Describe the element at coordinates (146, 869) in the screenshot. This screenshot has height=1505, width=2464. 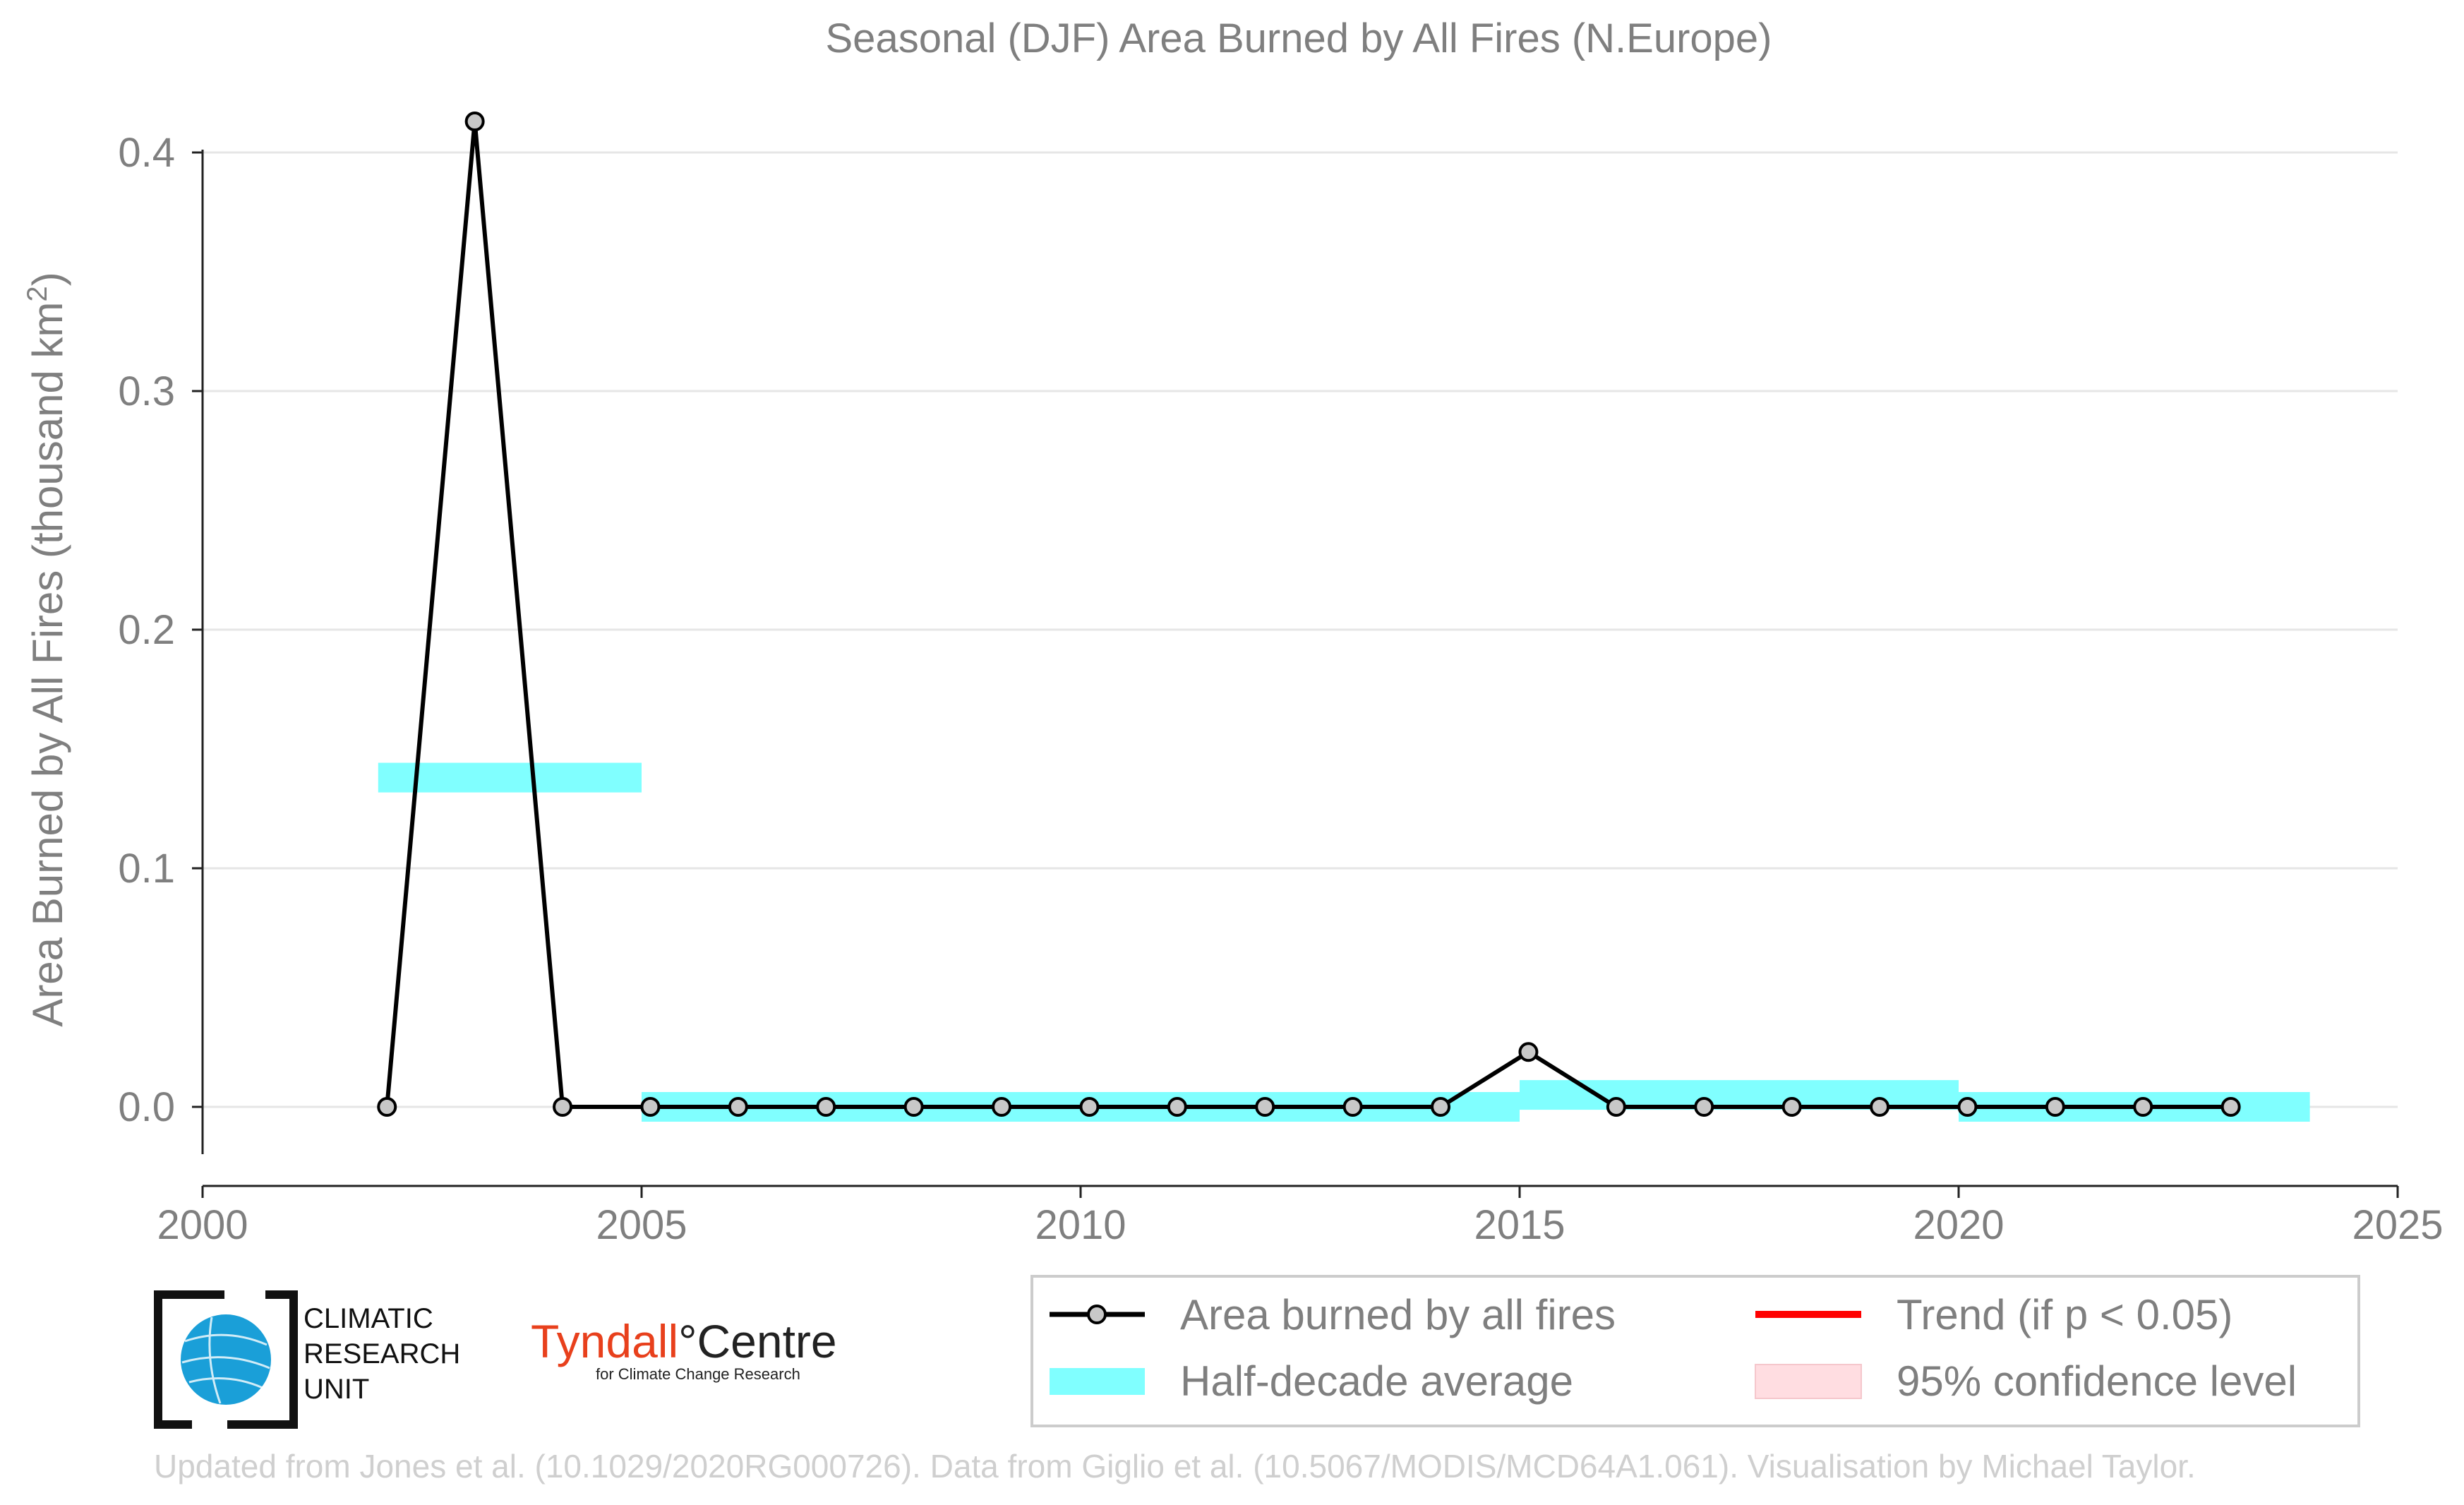
I see `y-tick-label: 0.1` at that location.